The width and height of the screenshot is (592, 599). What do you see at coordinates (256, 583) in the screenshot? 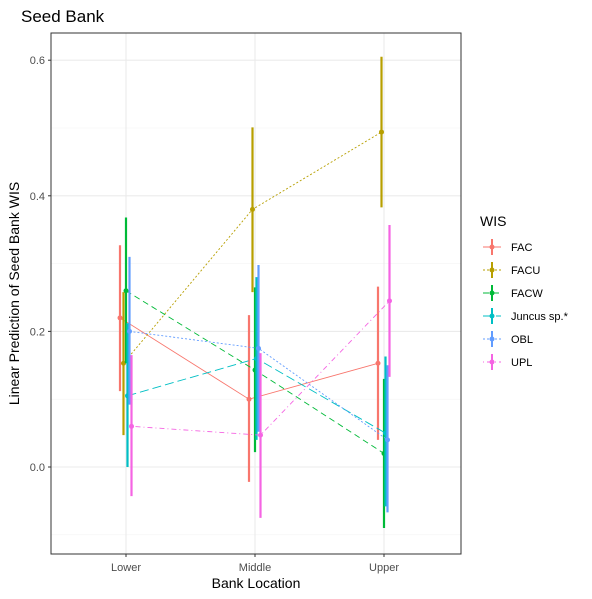
I see `x-axis-title: Bank Location` at bounding box center [256, 583].